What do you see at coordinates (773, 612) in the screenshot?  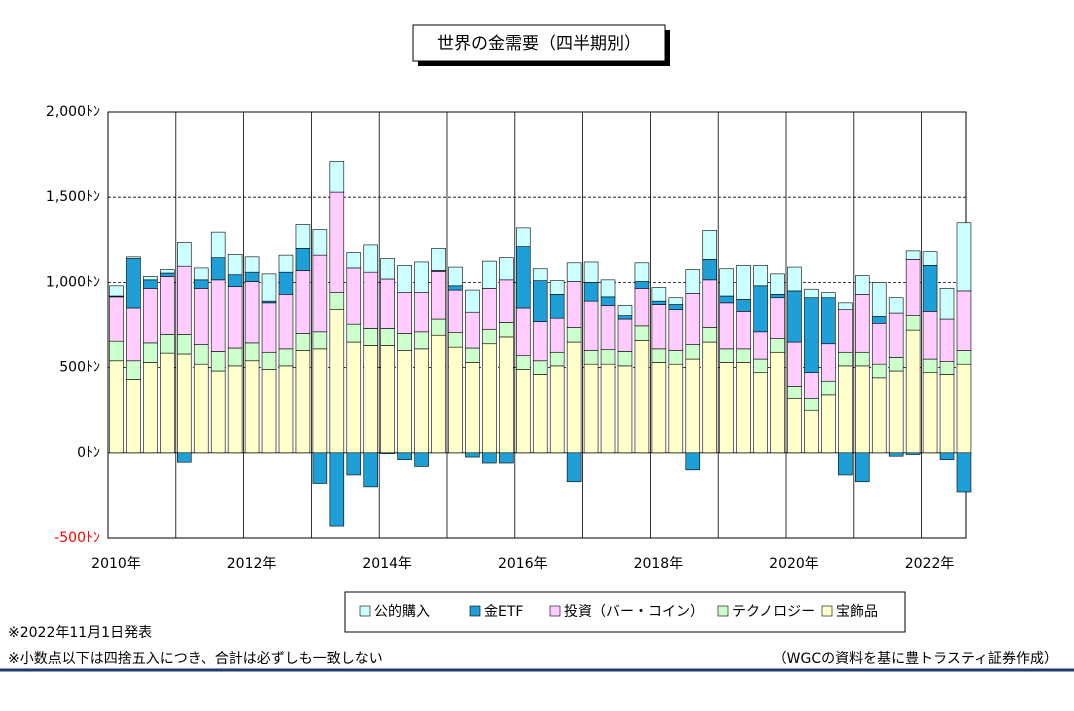 I see `legend-label: テクノロジー` at bounding box center [773, 612].